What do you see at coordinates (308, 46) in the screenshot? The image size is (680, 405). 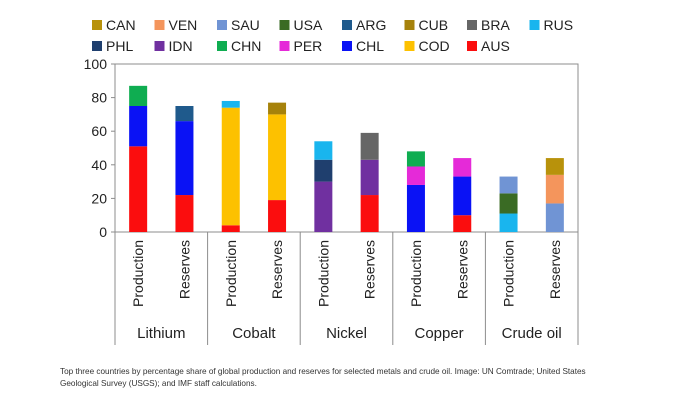 I see `legend-label-per: PER` at bounding box center [308, 46].